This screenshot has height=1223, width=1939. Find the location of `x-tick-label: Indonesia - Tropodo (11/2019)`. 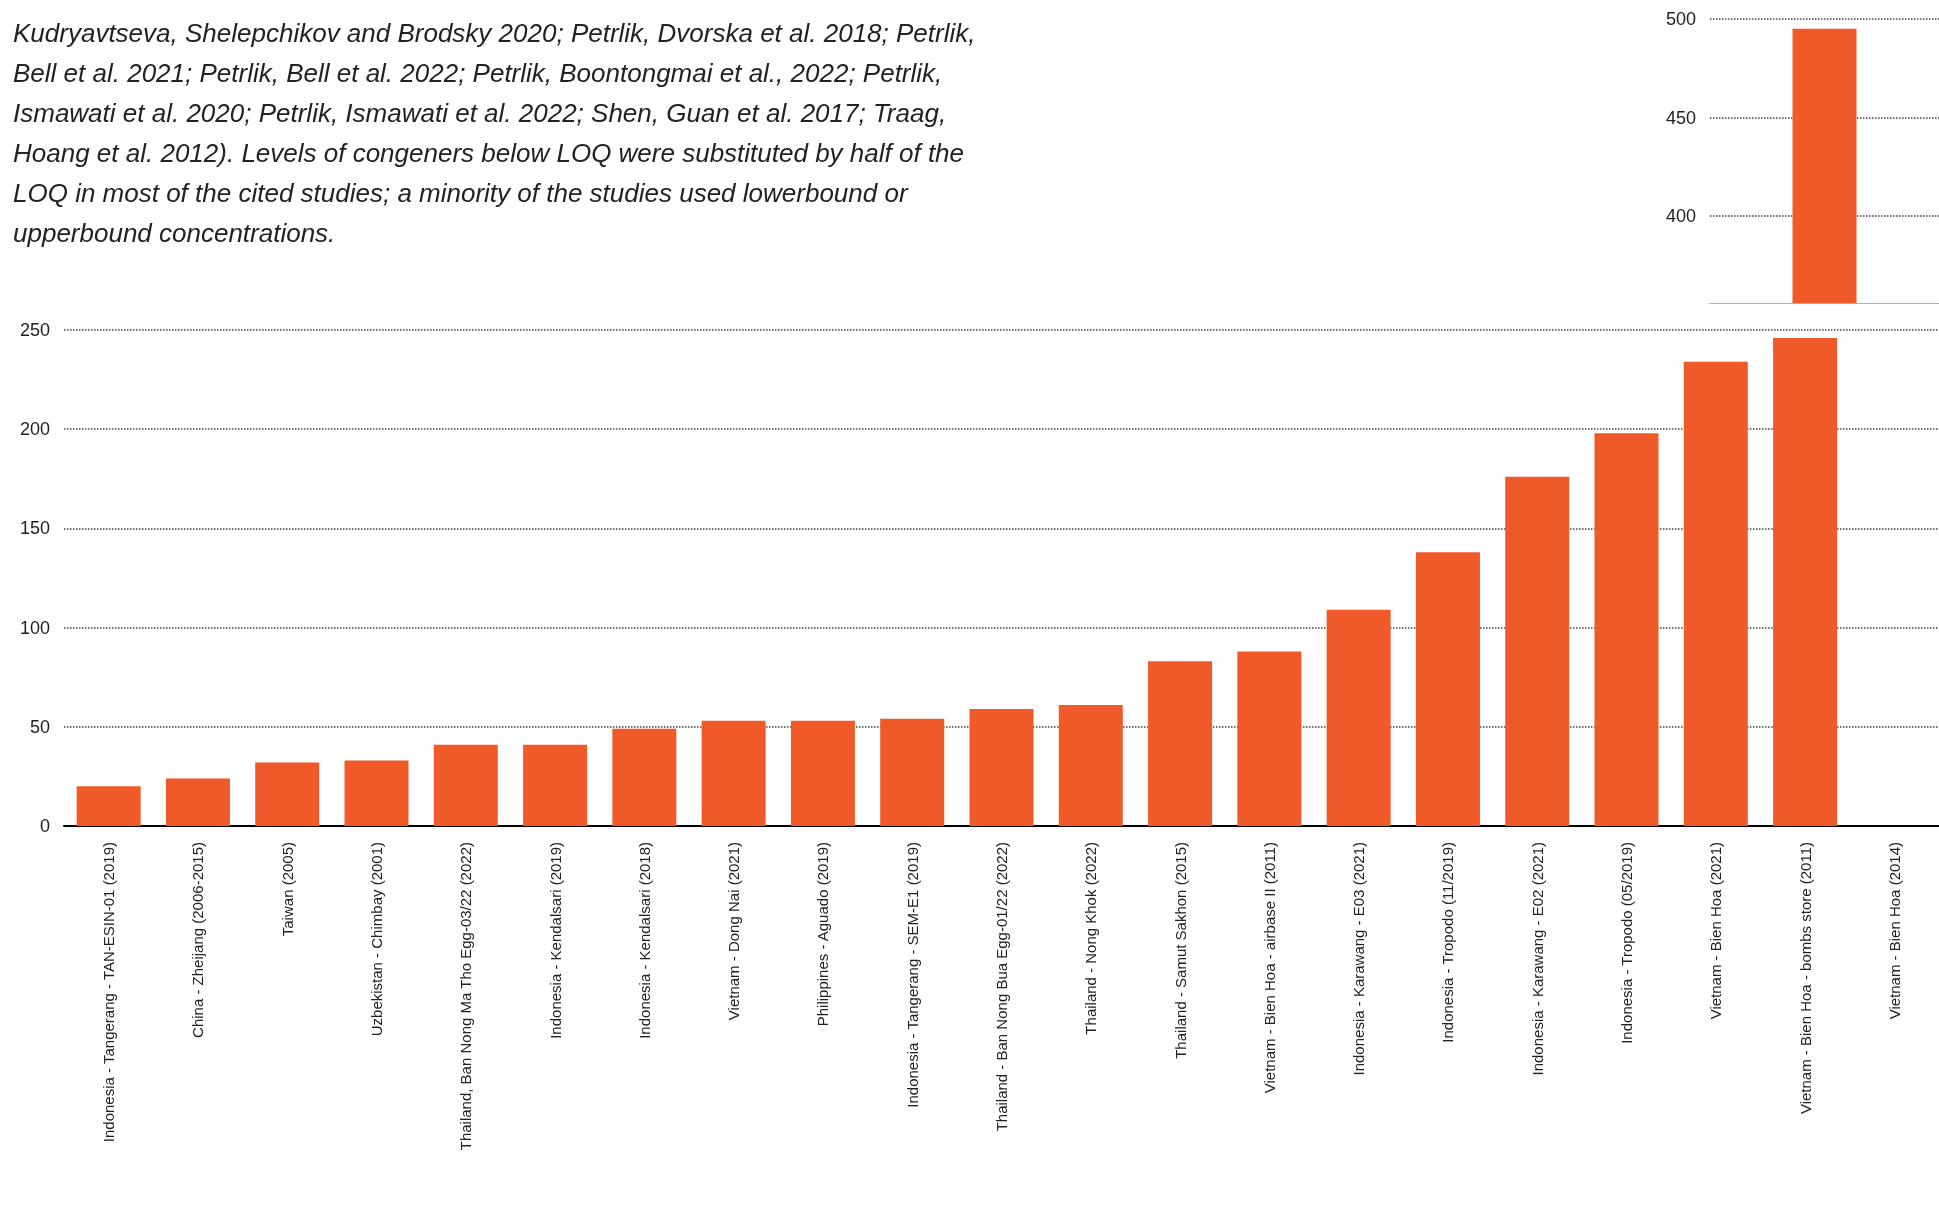

x-tick-label: Indonesia - Tropodo (11/2019) is located at coordinates (1448, 942).